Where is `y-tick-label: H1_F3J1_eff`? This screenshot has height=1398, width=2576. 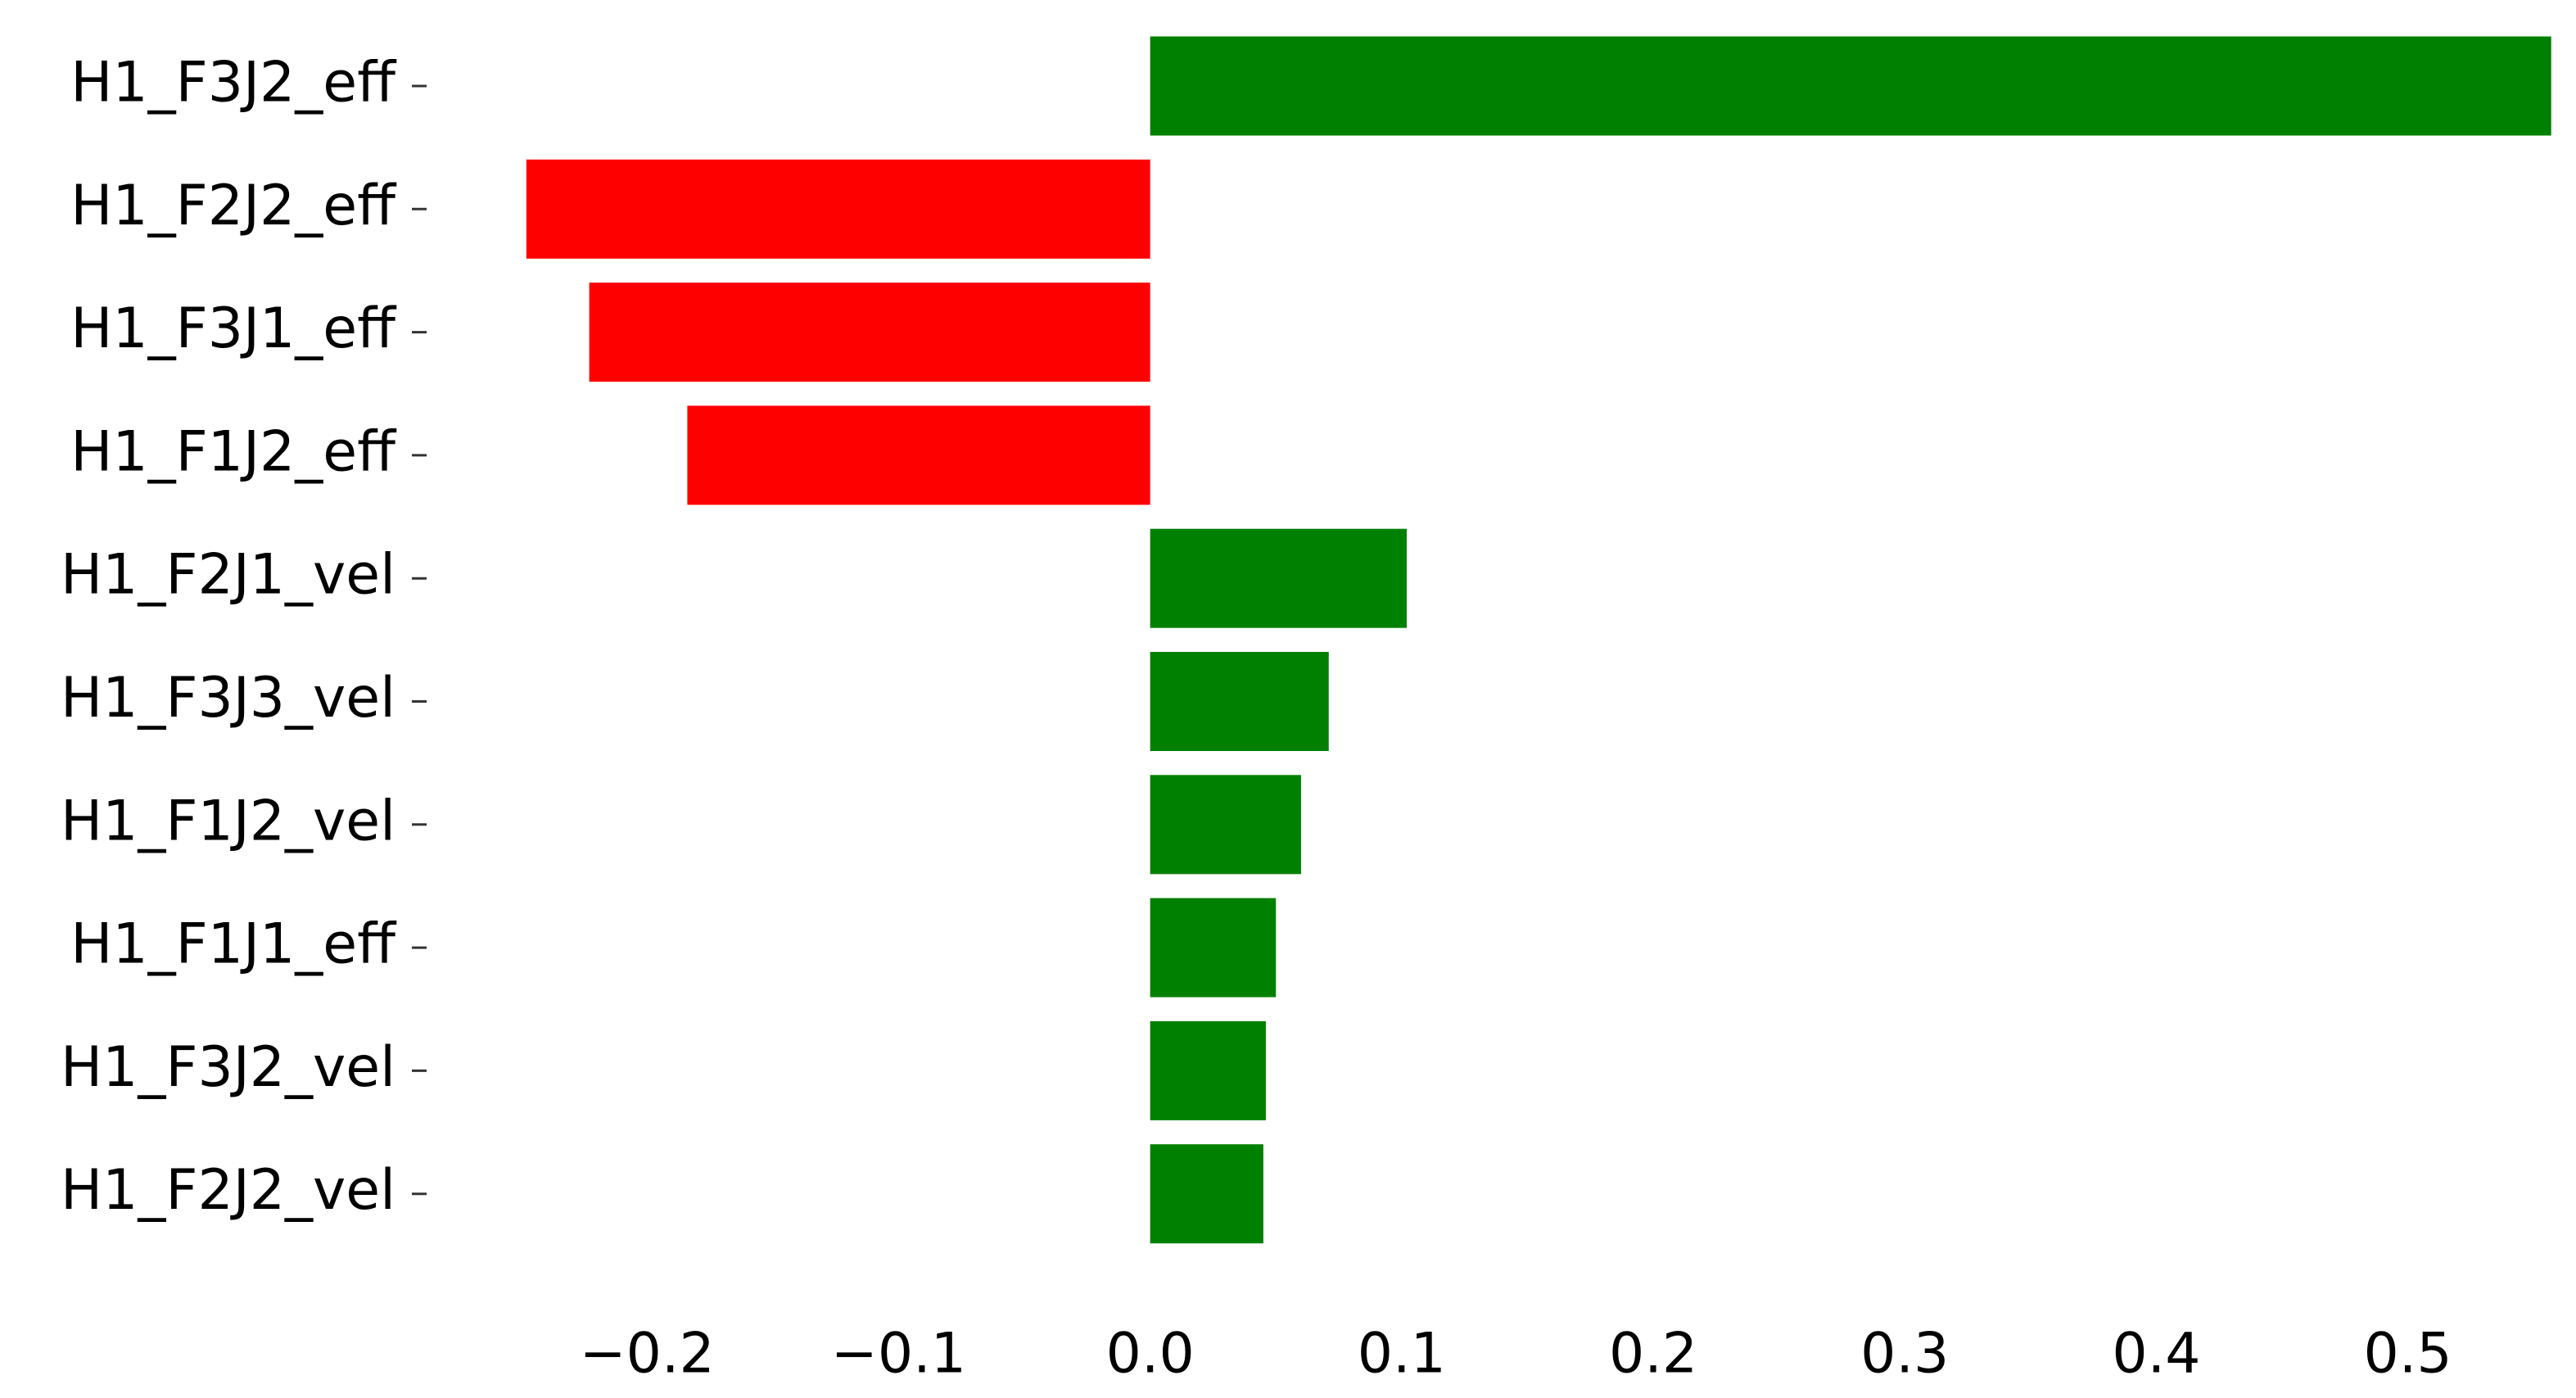 y-tick-label: H1_F3J1_eff is located at coordinates (233, 328).